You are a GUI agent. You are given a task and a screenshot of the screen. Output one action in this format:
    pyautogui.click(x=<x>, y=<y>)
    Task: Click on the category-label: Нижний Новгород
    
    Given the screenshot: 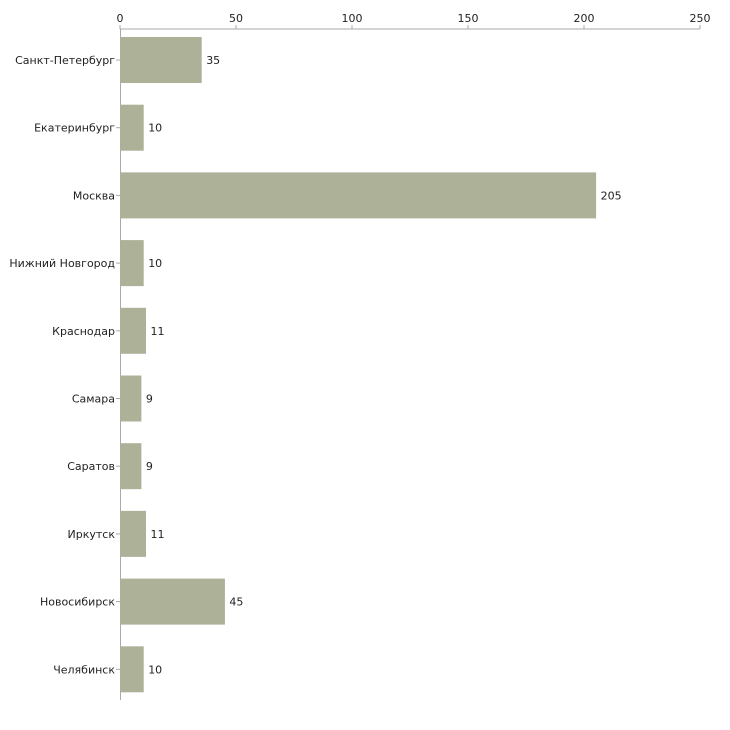 What is the action you would take?
    pyautogui.click(x=62, y=263)
    